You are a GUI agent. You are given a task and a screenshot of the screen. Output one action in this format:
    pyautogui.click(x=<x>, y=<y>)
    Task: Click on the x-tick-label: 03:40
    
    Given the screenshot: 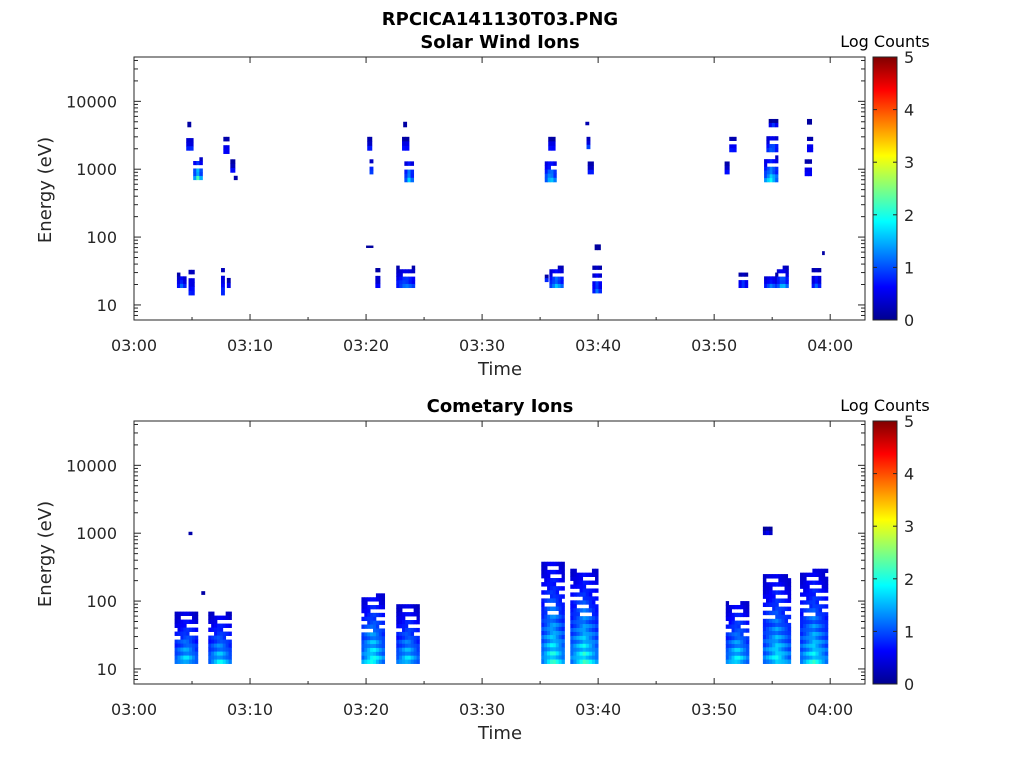 What is the action you would take?
    pyautogui.click(x=598, y=345)
    